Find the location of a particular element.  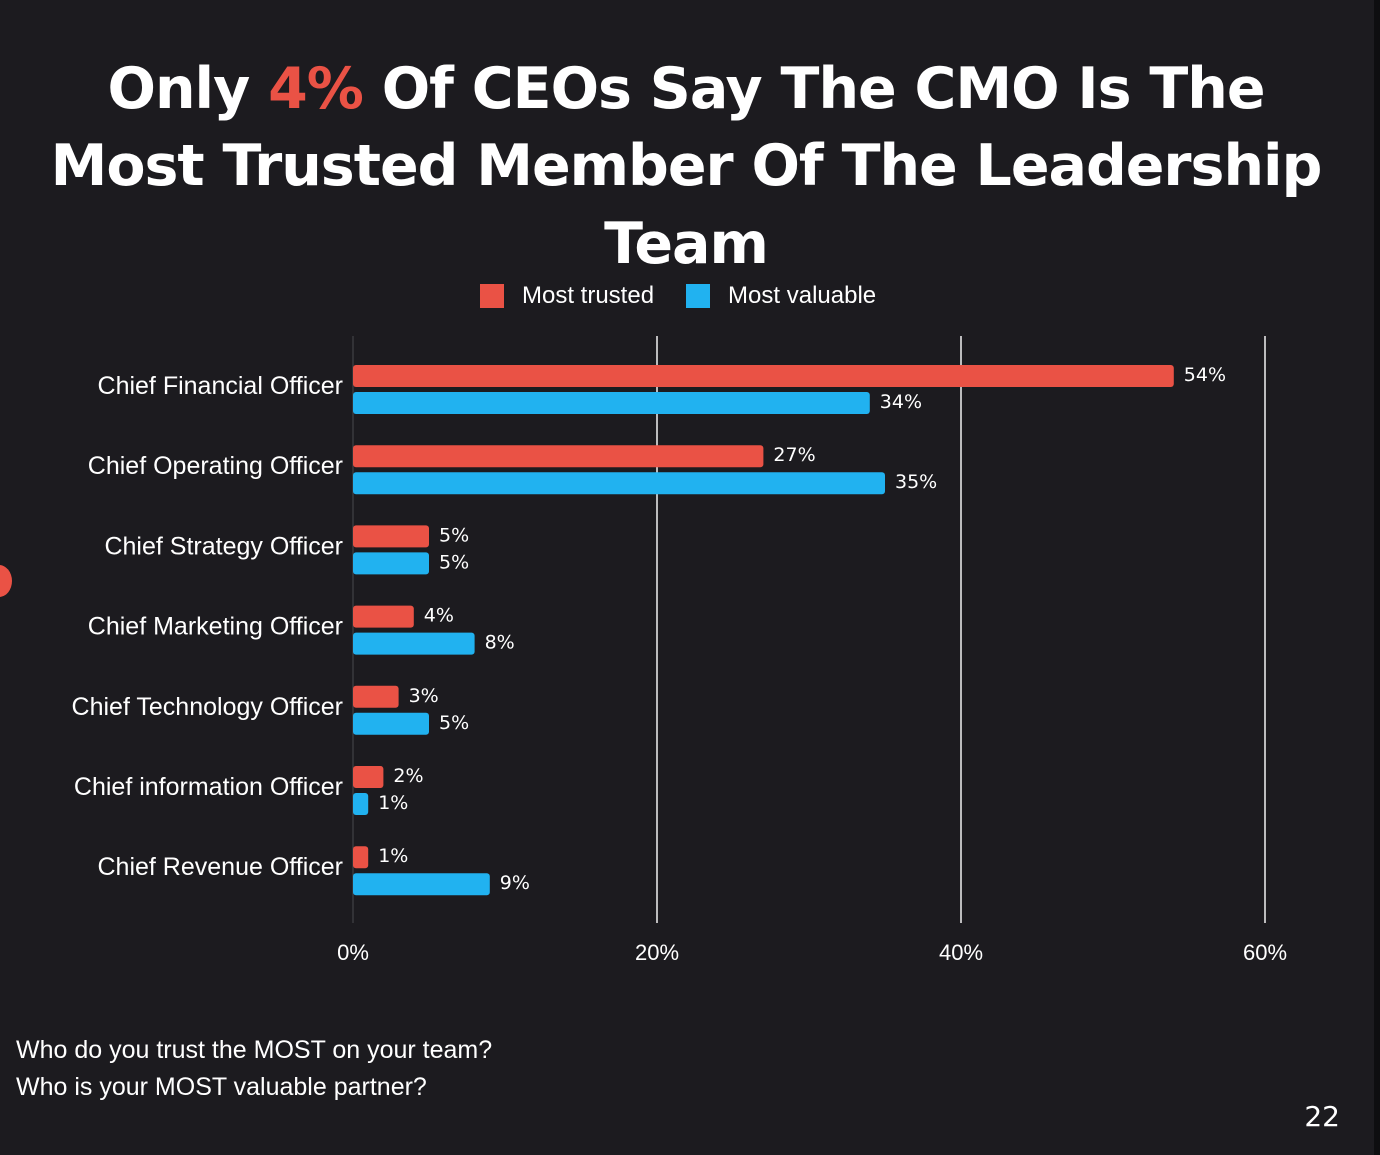

category-label: Chief Operating Officer is located at coordinates (215, 466).